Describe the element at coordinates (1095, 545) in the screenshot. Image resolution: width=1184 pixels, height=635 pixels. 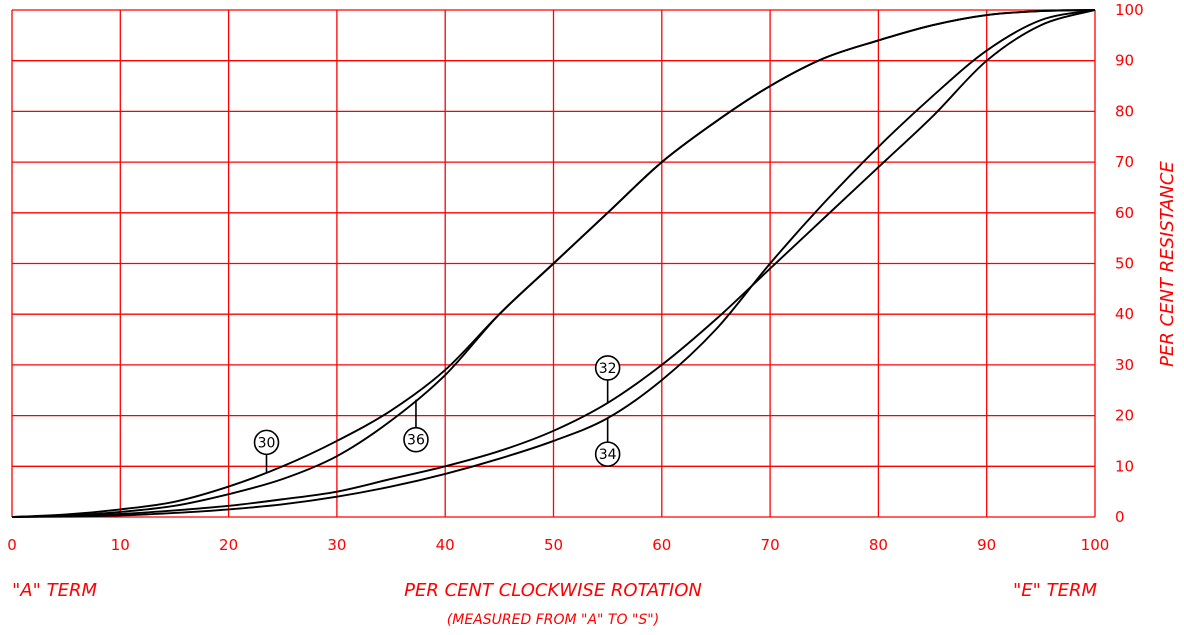
I see `x-tick-label: 100` at that location.